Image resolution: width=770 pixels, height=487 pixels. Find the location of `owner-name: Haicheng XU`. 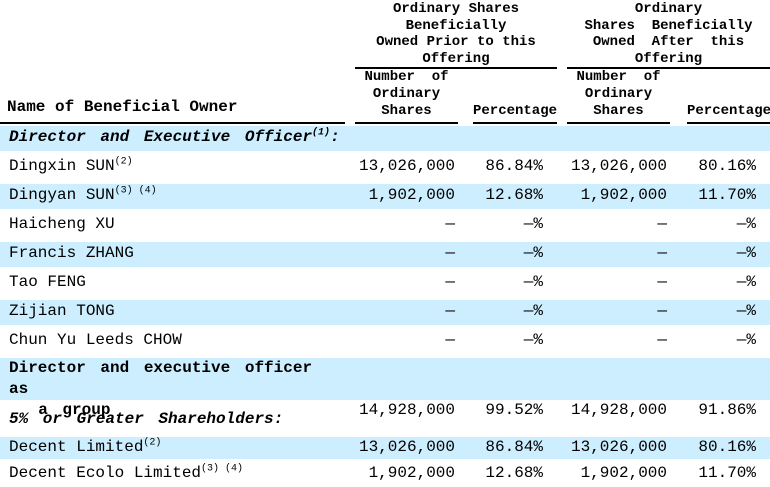

owner-name: Haicheng XU is located at coordinates (62, 224).